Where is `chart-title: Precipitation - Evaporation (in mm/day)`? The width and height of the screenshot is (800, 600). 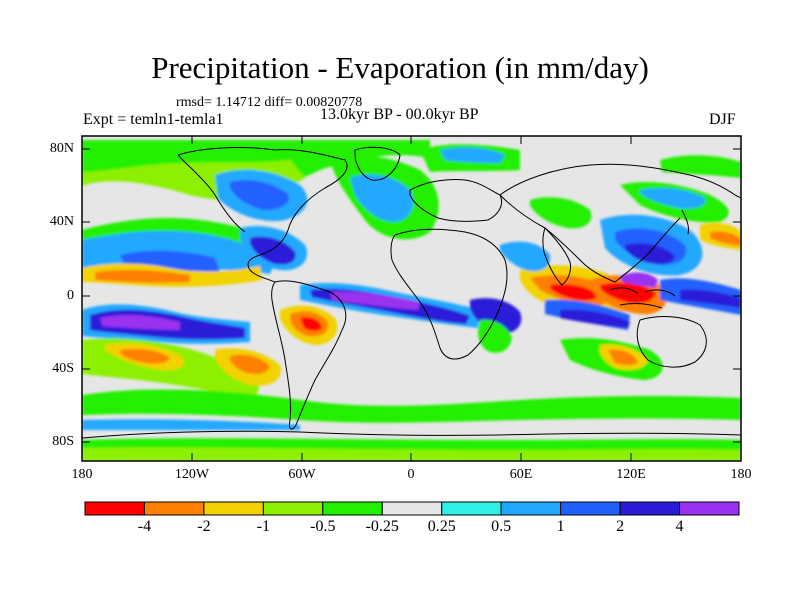
chart-title: Precipitation - Evaporation (in mm/day) is located at coordinates (400, 67).